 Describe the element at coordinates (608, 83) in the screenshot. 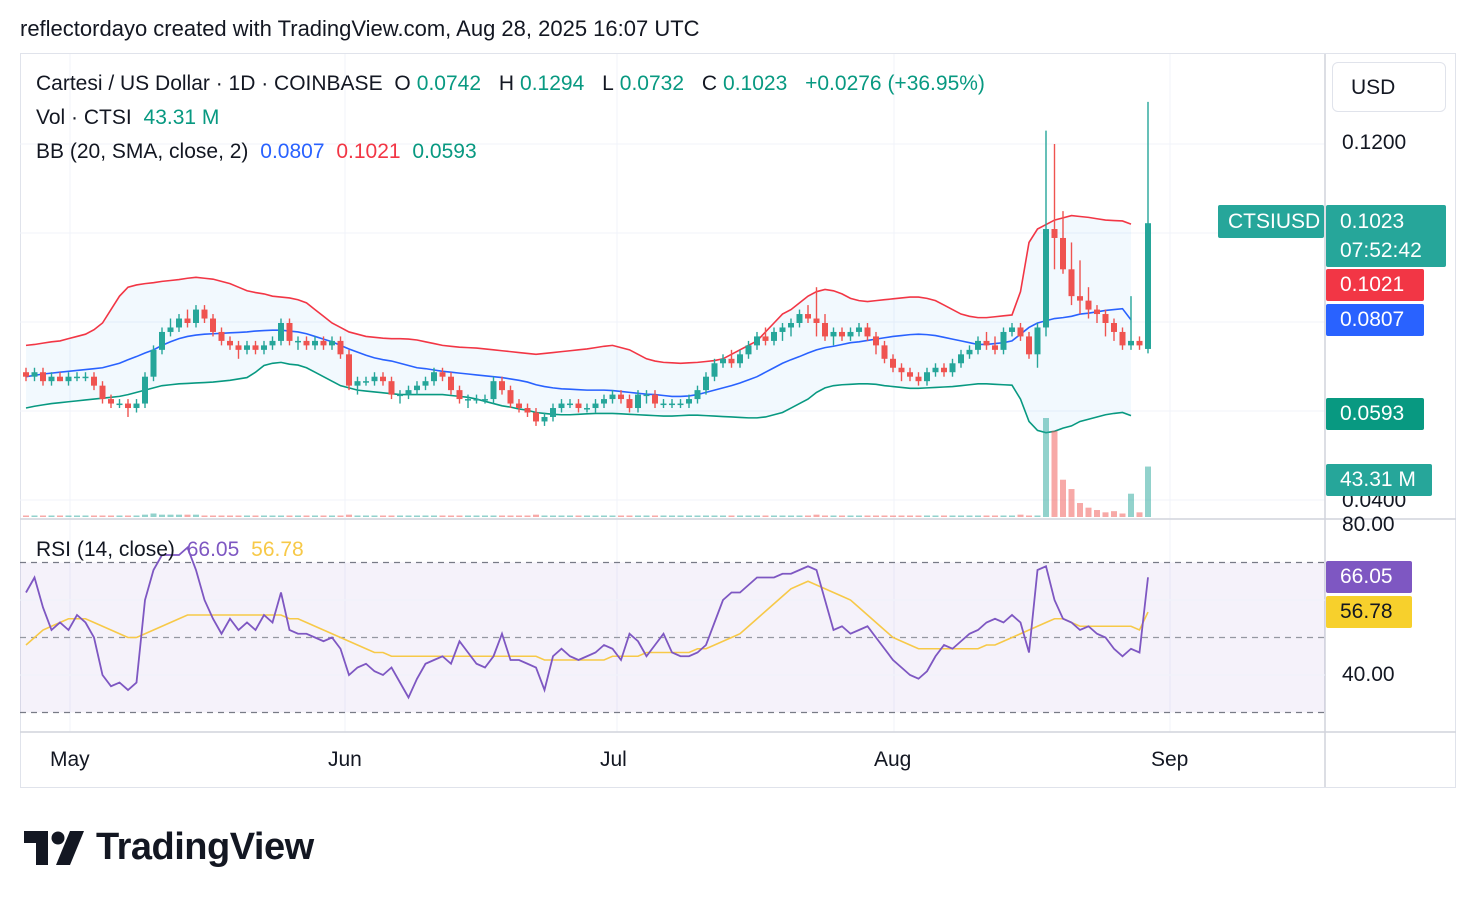

I see `low-label: L` at that location.